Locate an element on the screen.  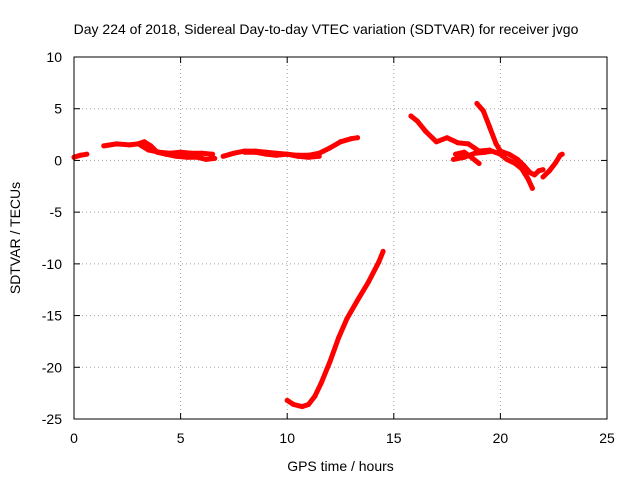
x-tick-label: 10 is located at coordinates (287, 438).